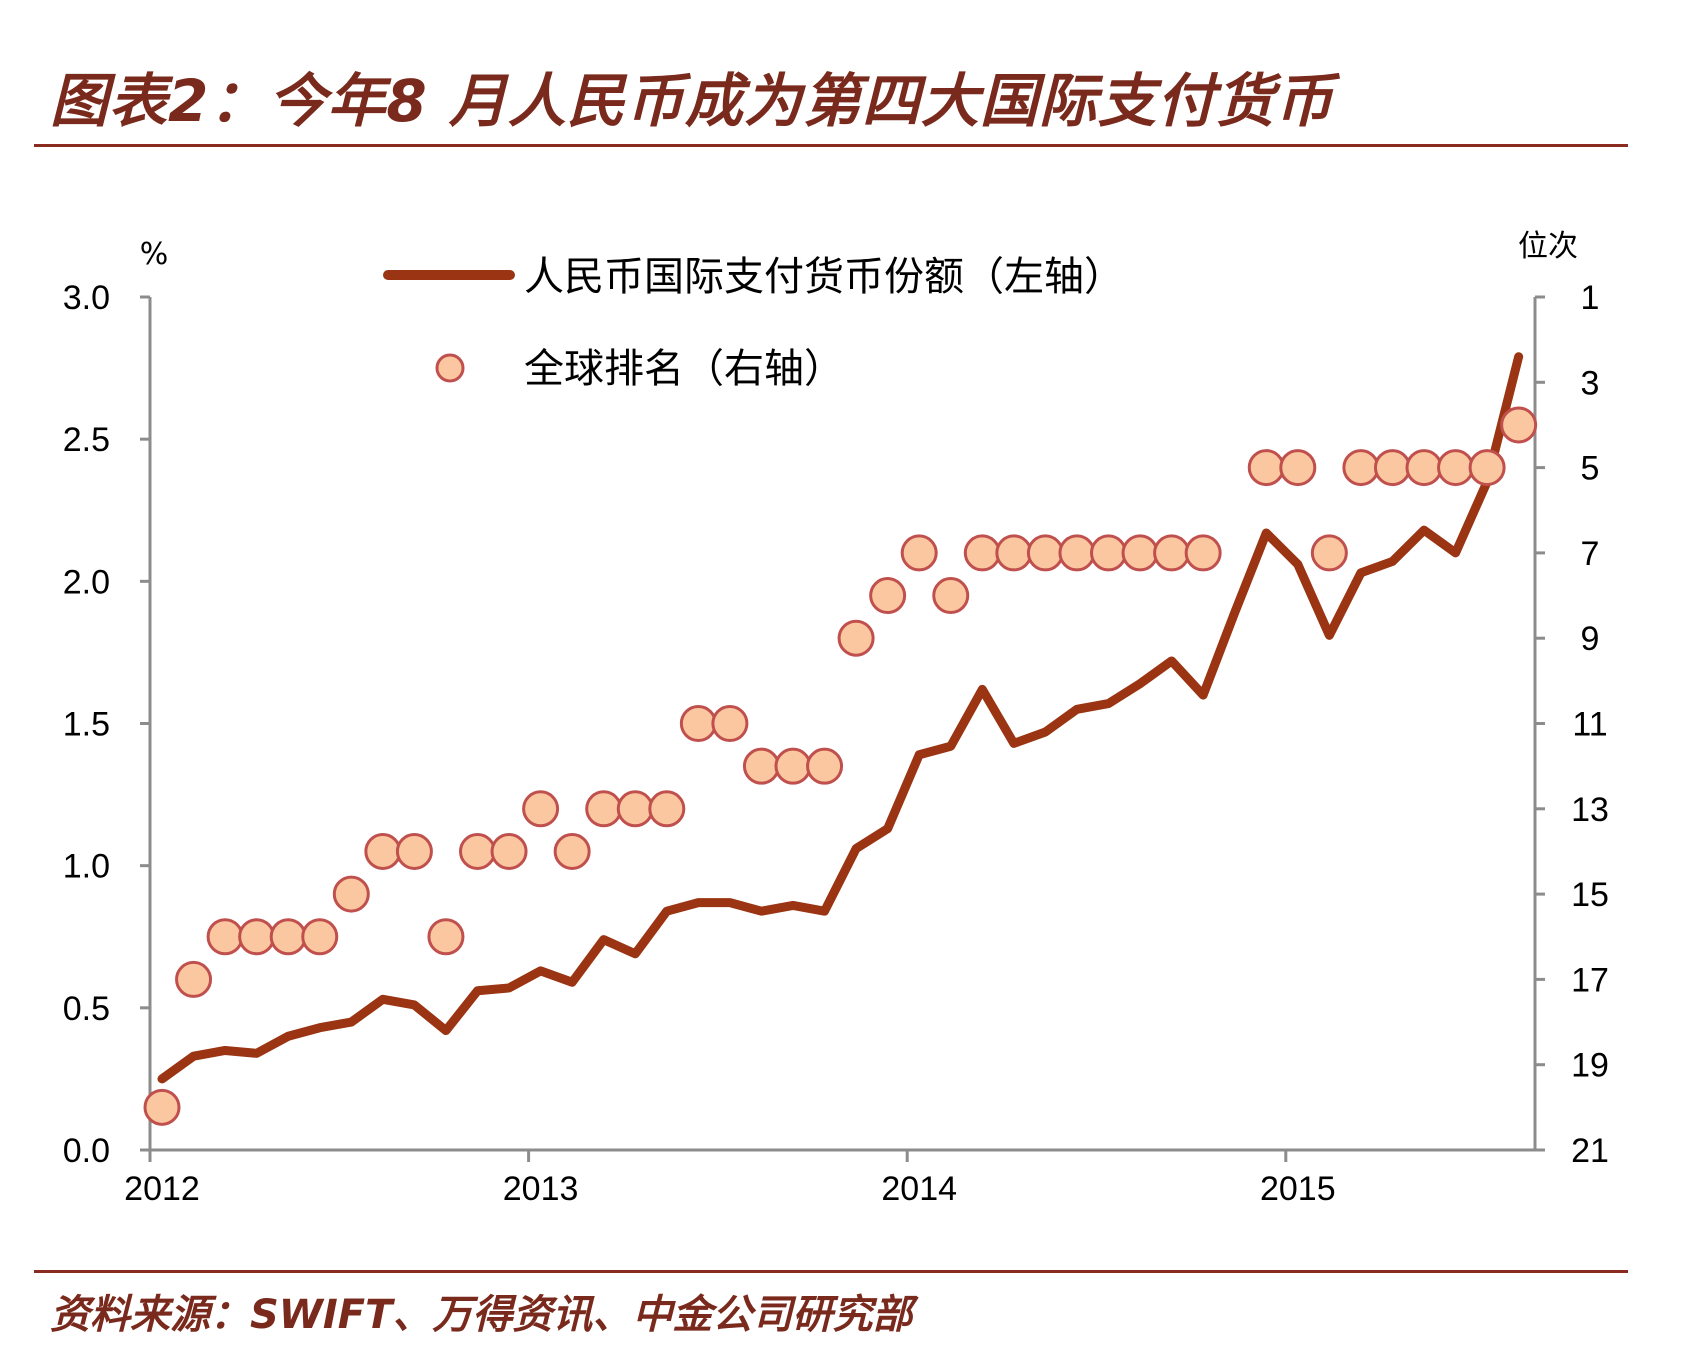 The height and width of the screenshot is (1360, 1696). Describe the element at coordinates (1590, 298) in the screenshot. I see `right-tick-label: 1` at that location.